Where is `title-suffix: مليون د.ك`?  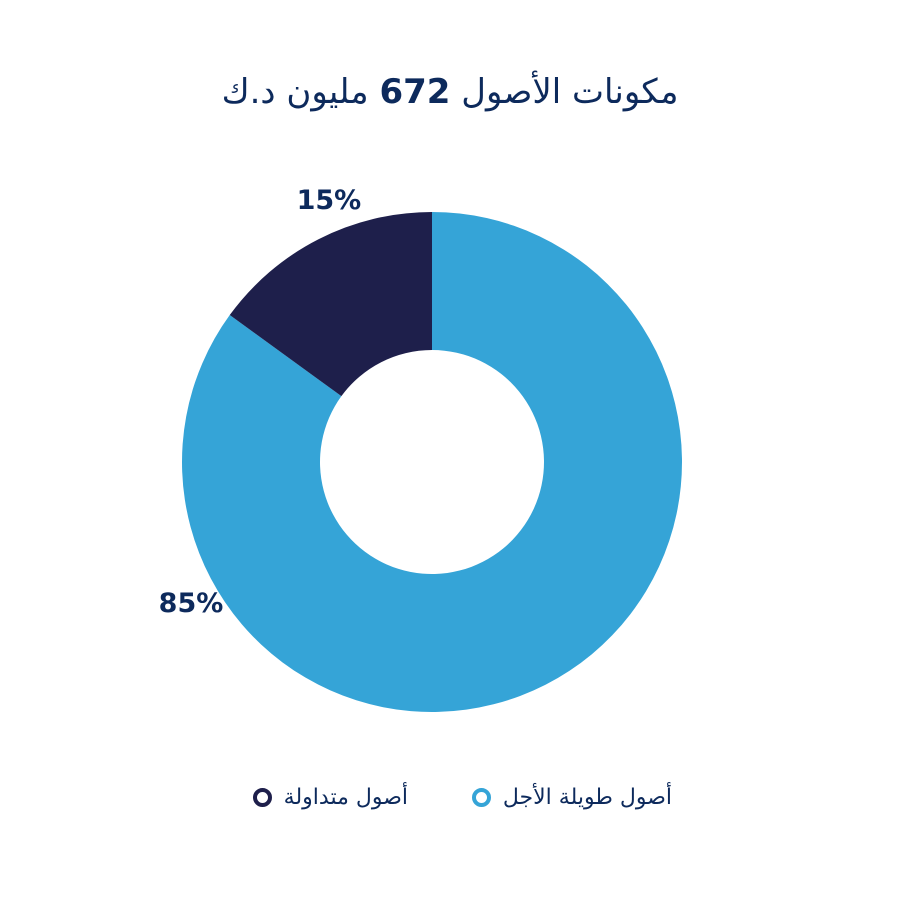 title-suffix: مليون د.ك is located at coordinates (295, 92).